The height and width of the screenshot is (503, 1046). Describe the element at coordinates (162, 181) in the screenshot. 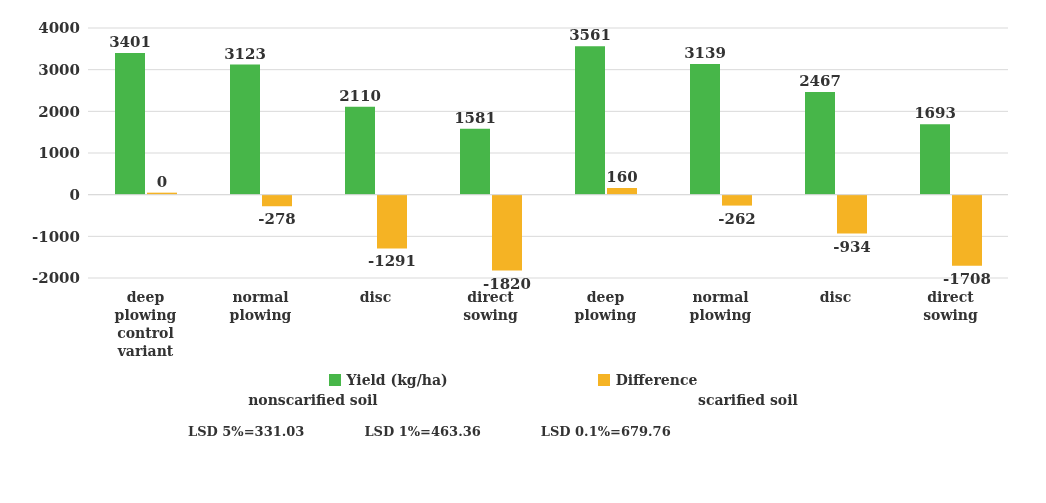

I see `data-label: 0` at that location.